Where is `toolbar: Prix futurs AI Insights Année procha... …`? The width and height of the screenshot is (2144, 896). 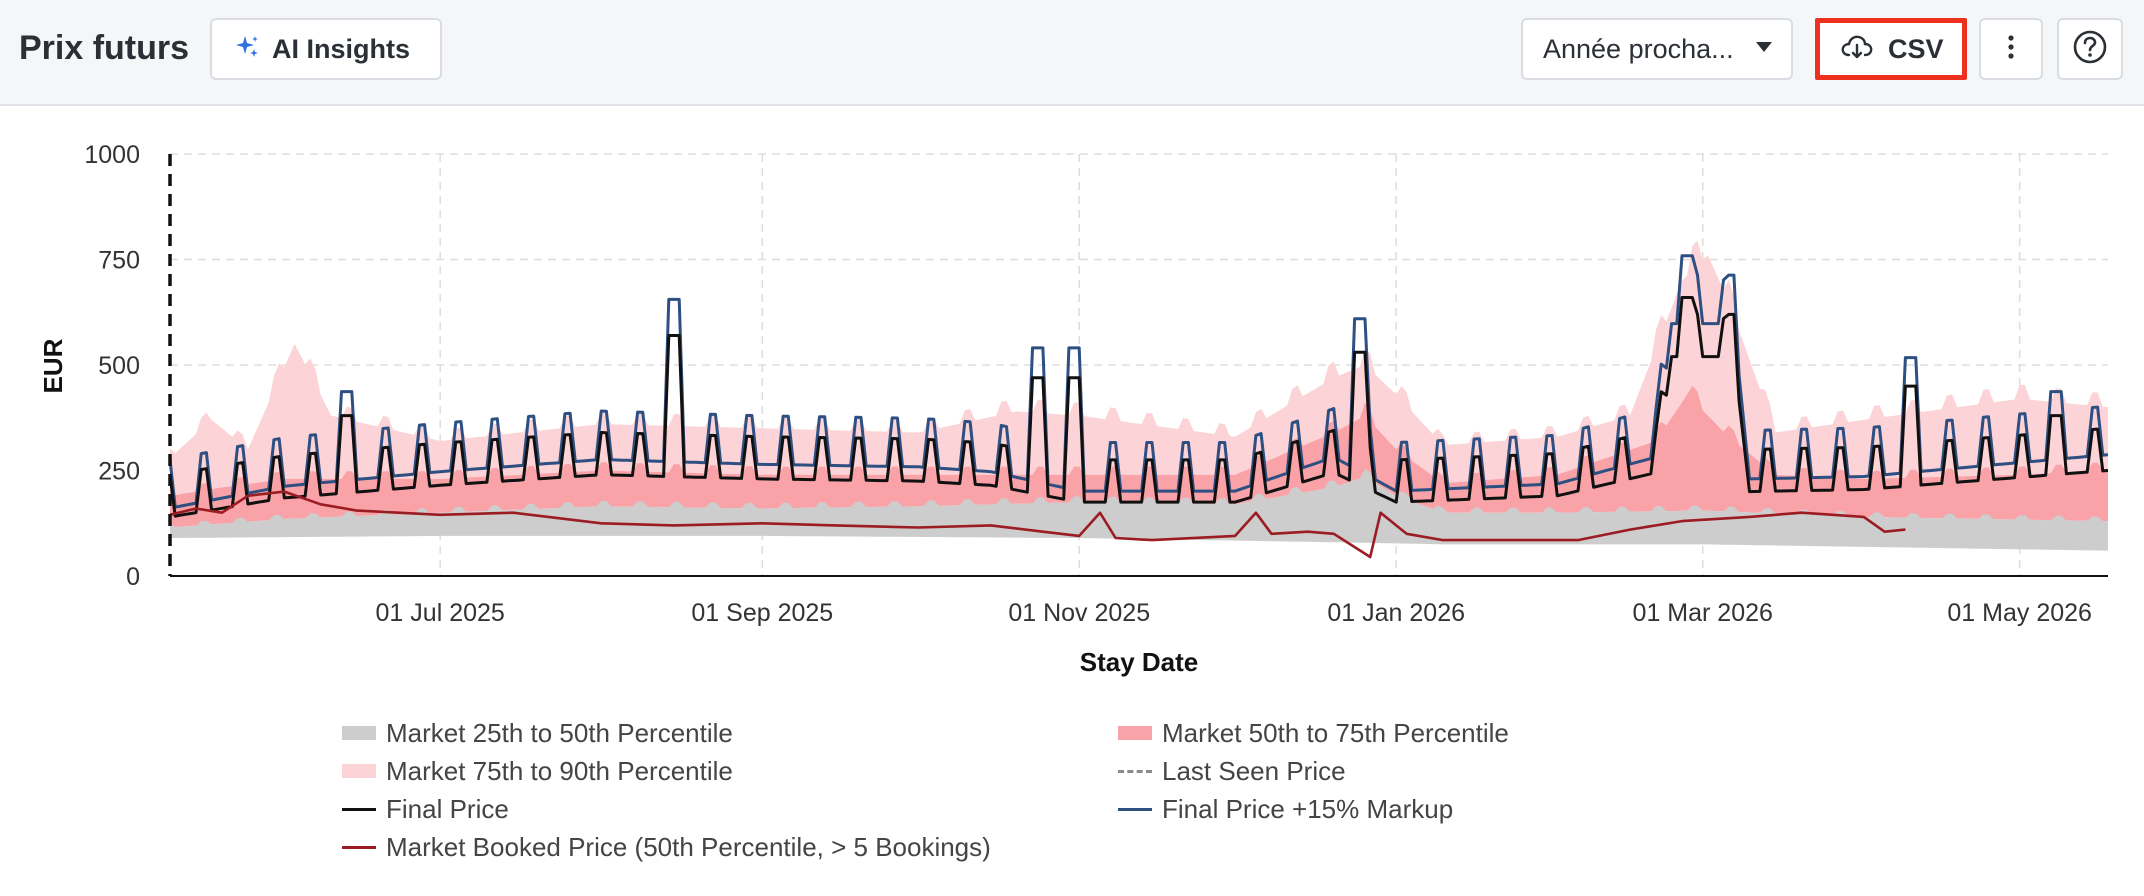 toolbar: Prix futurs AI Insights Année procha... … is located at coordinates (1072, 53).